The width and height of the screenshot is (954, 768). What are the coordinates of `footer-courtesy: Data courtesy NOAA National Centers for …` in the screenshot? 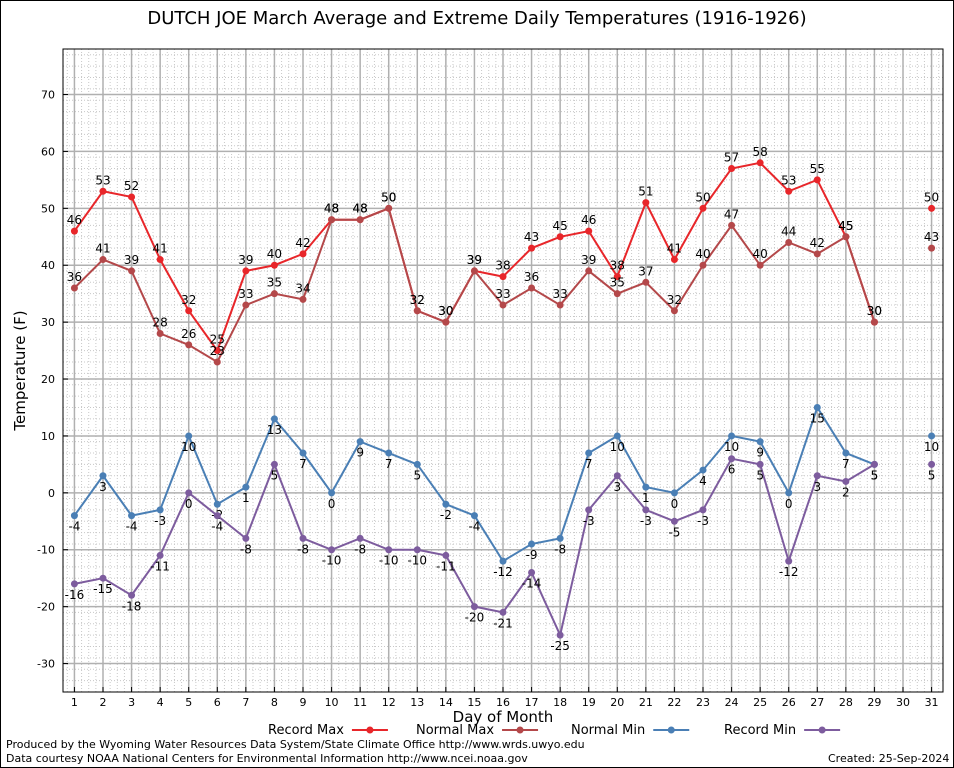 It's located at (267, 758).